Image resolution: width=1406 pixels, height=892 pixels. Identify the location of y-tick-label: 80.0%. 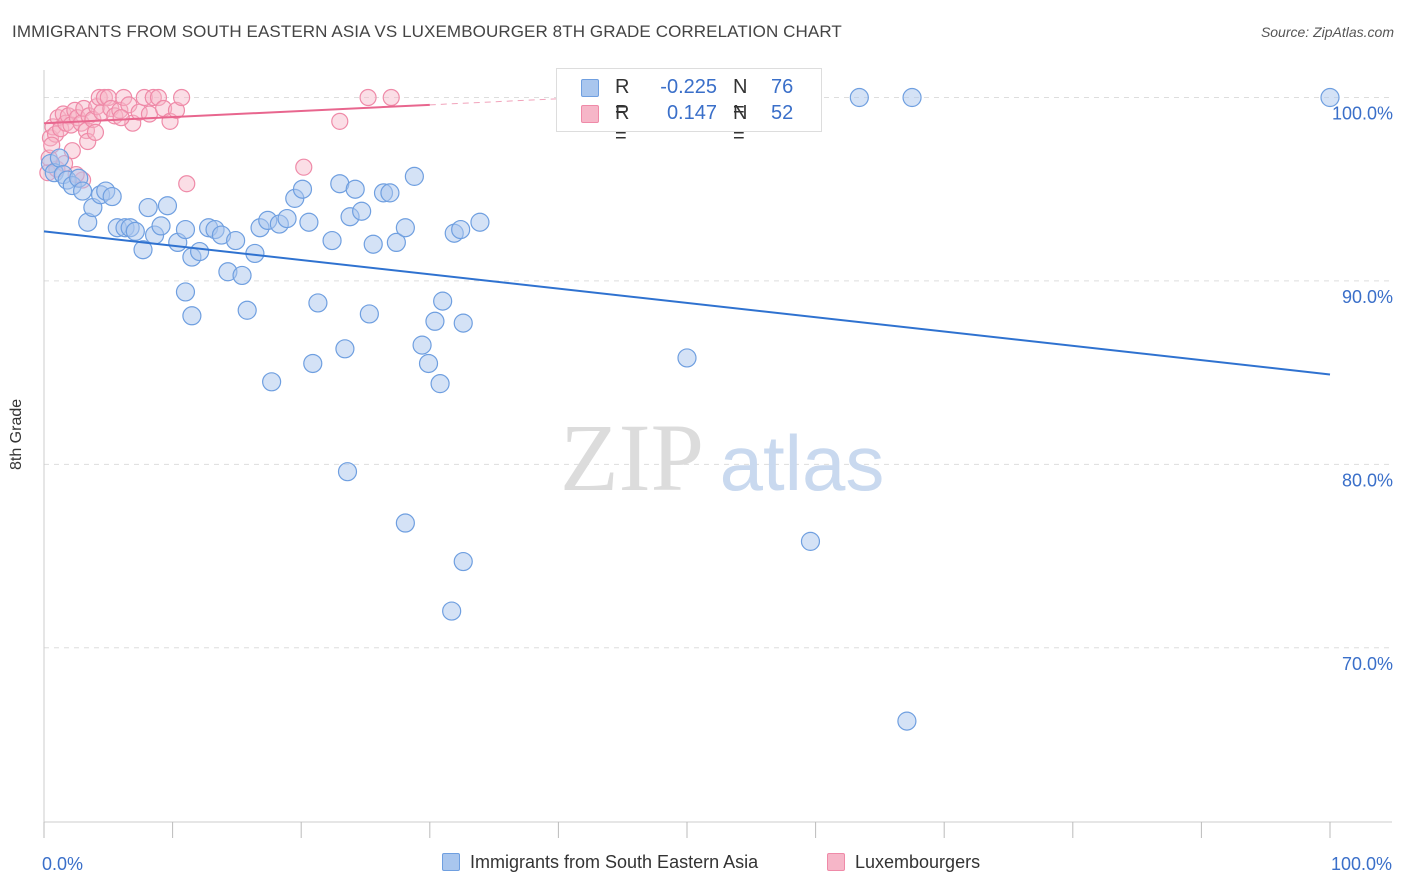
(1367, 480).